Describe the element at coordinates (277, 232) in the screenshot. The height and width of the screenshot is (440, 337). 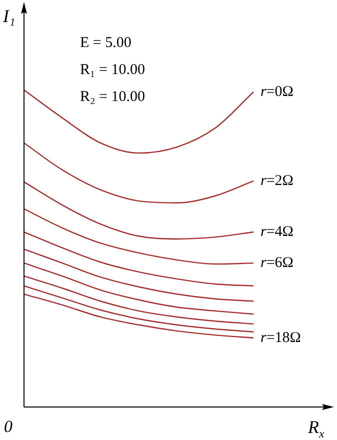
I see `series-label: r=4Ω` at that location.